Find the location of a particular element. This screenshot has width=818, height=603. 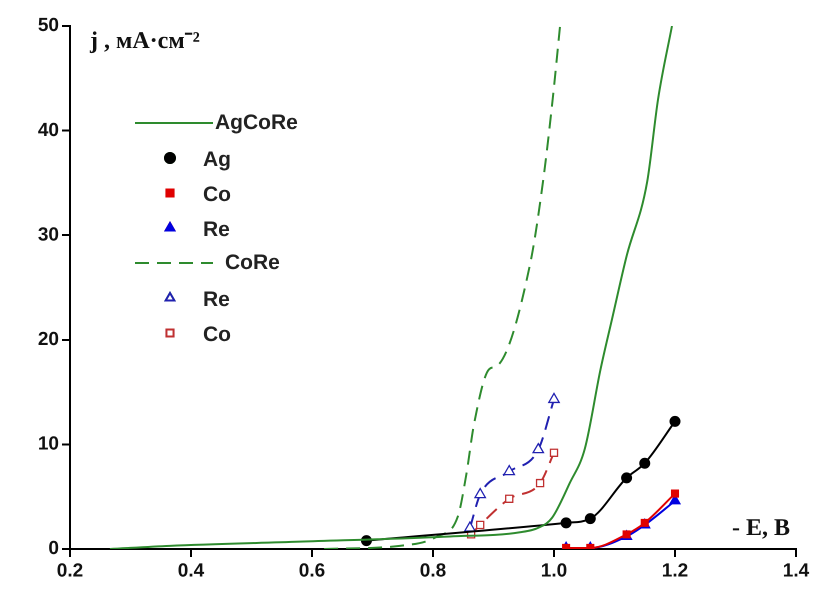

x-axis-title: - E, В is located at coordinates (761, 528).